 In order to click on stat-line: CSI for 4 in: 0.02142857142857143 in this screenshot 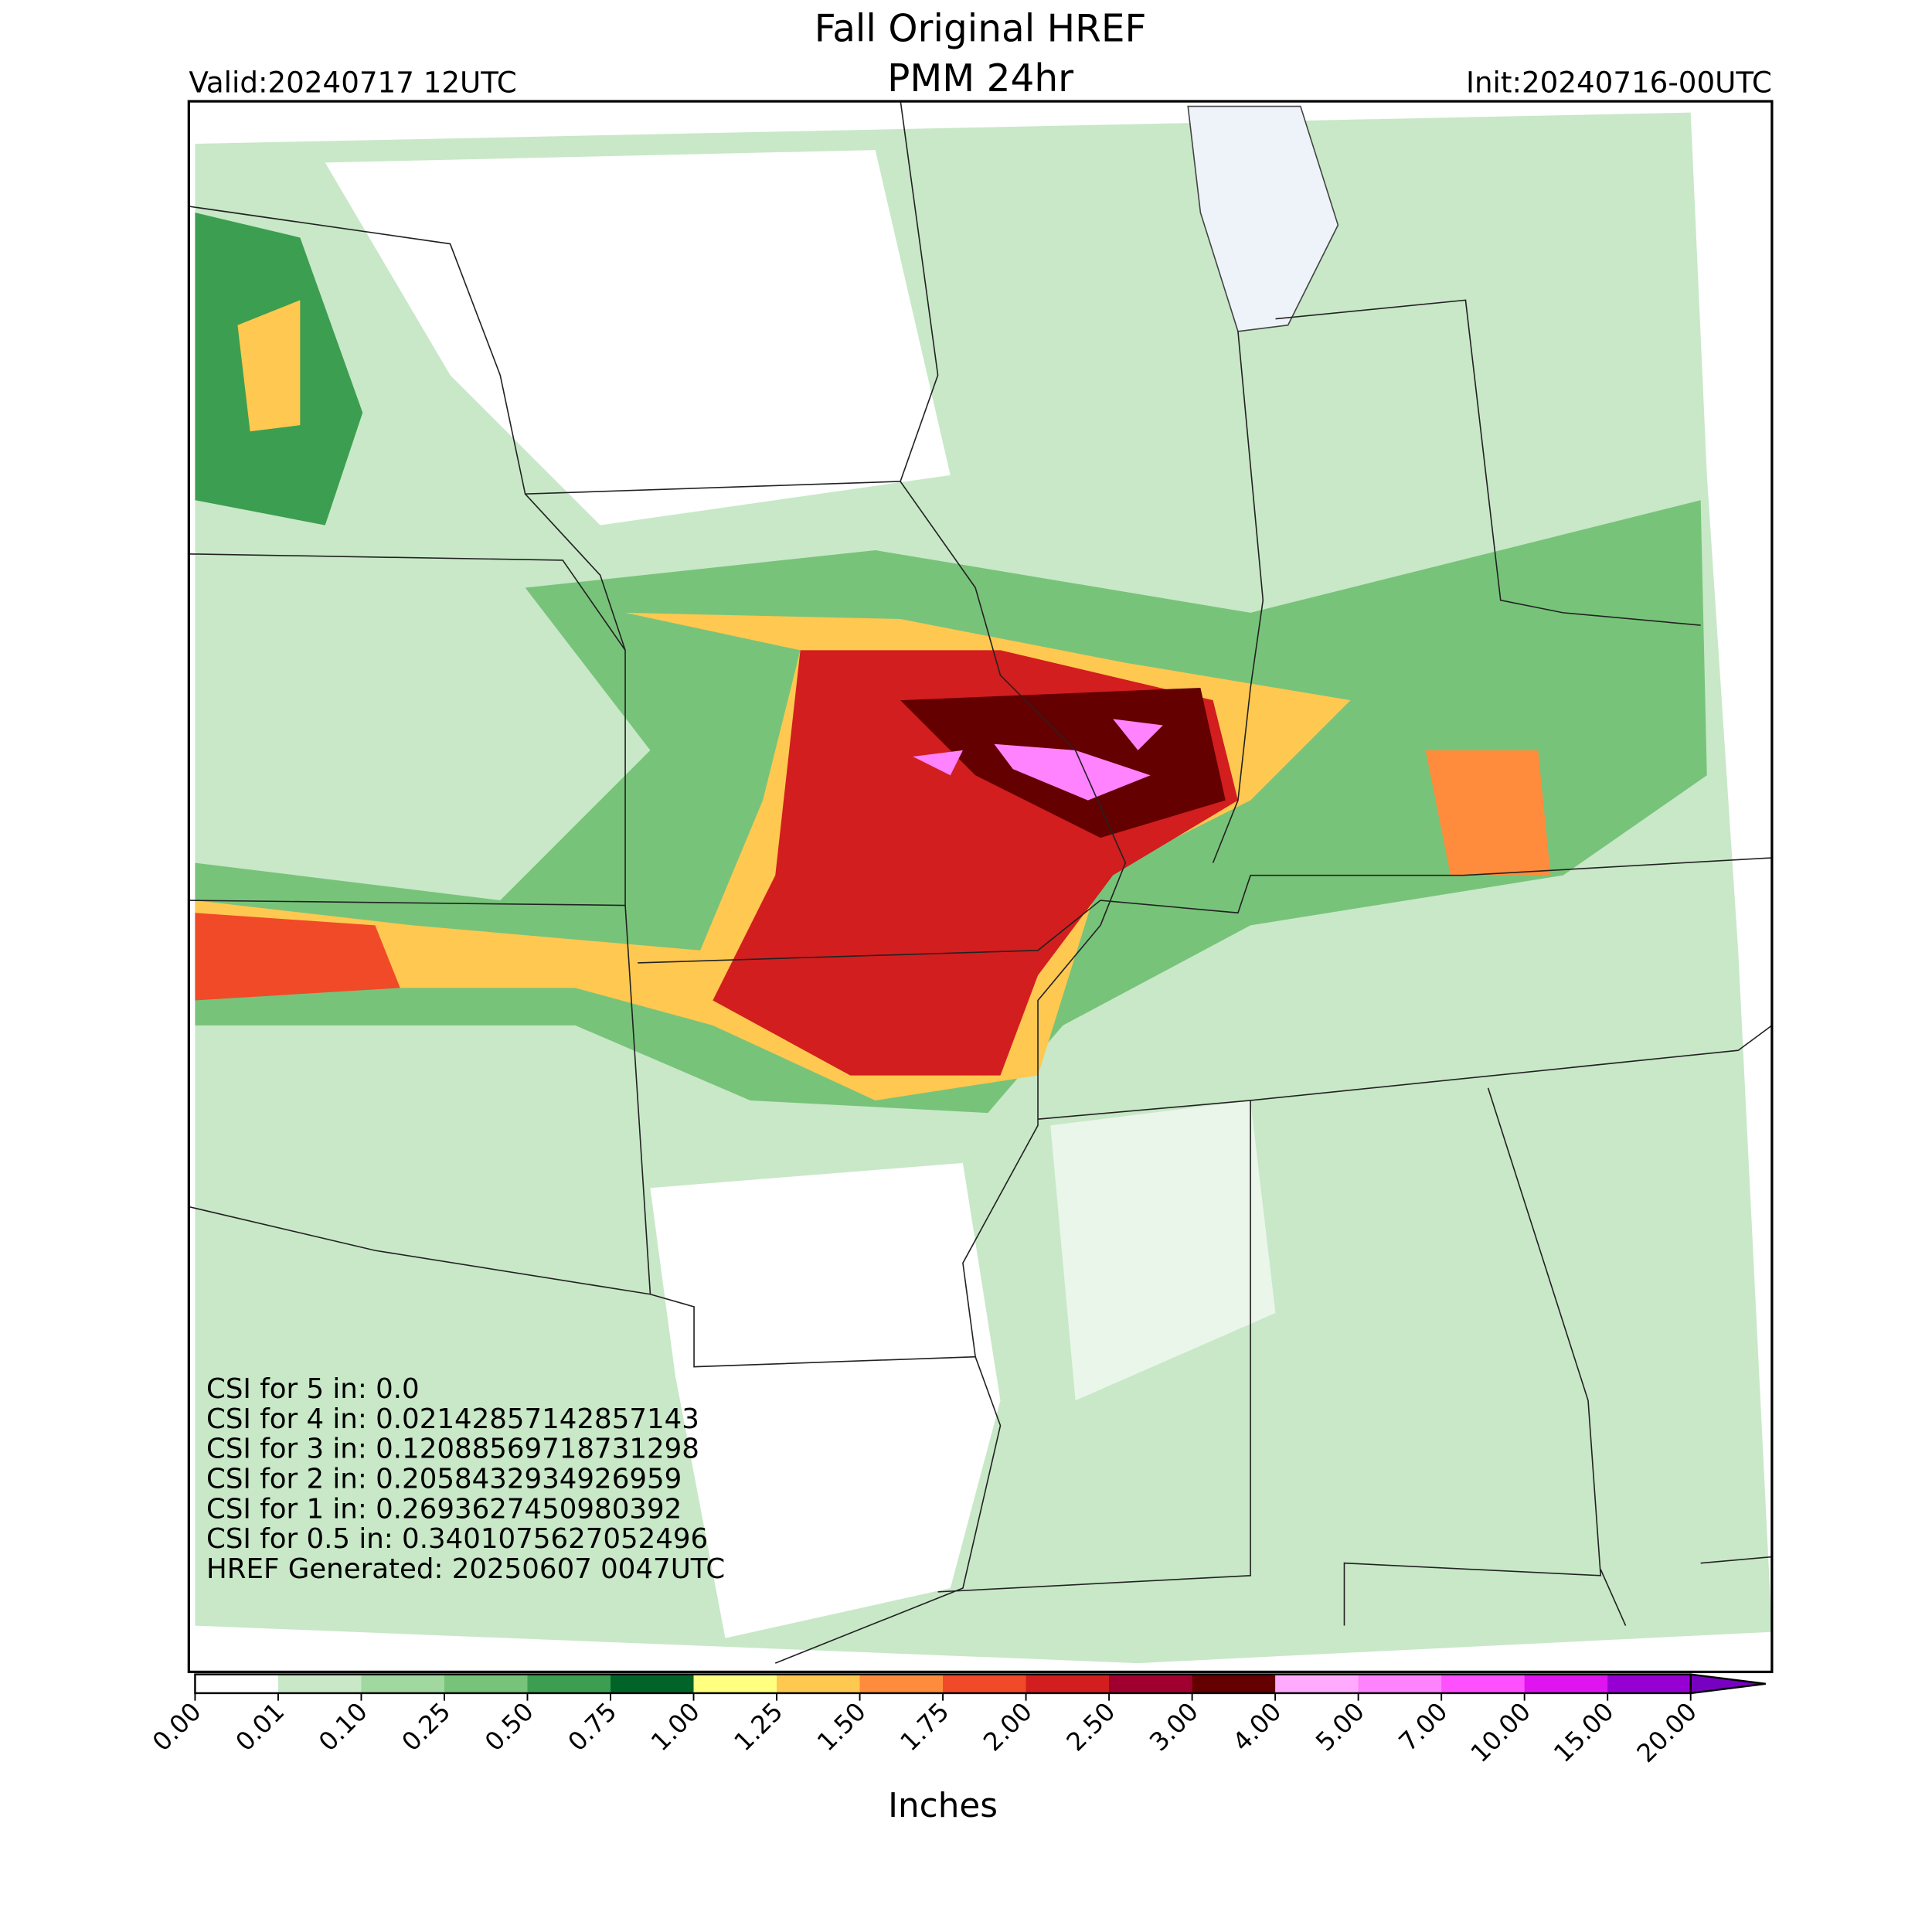, I will do `click(453, 1419)`.